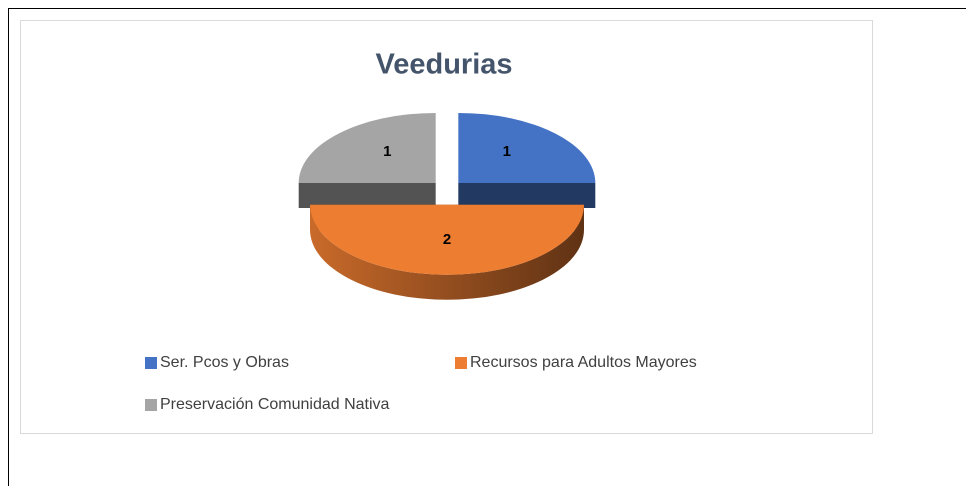 This screenshot has width=966, height=491. What do you see at coordinates (443, 65) in the screenshot?
I see `chart-title: Veedurias` at bounding box center [443, 65].